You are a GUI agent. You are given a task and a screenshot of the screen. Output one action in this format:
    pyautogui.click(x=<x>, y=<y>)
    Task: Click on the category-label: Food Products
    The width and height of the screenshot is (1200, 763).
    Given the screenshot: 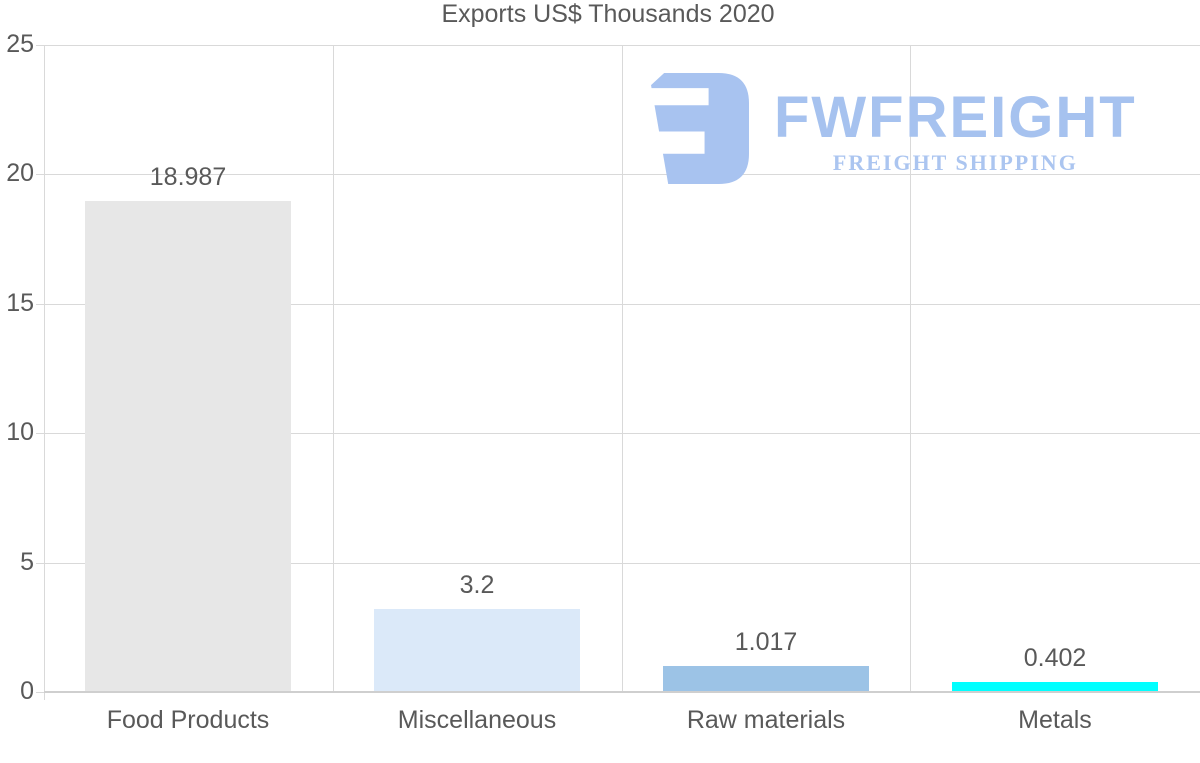 What is the action you would take?
    pyautogui.click(x=188, y=720)
    